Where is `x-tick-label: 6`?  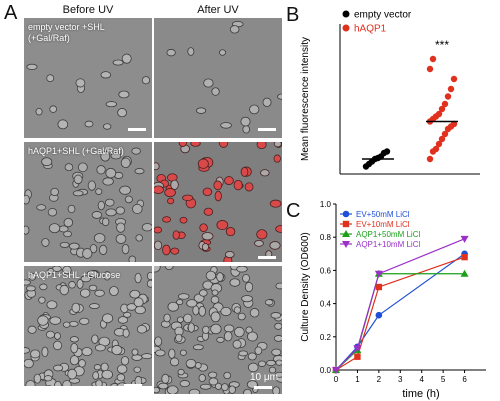
x-tick-label: 6 is located at coordinates (464, 379).